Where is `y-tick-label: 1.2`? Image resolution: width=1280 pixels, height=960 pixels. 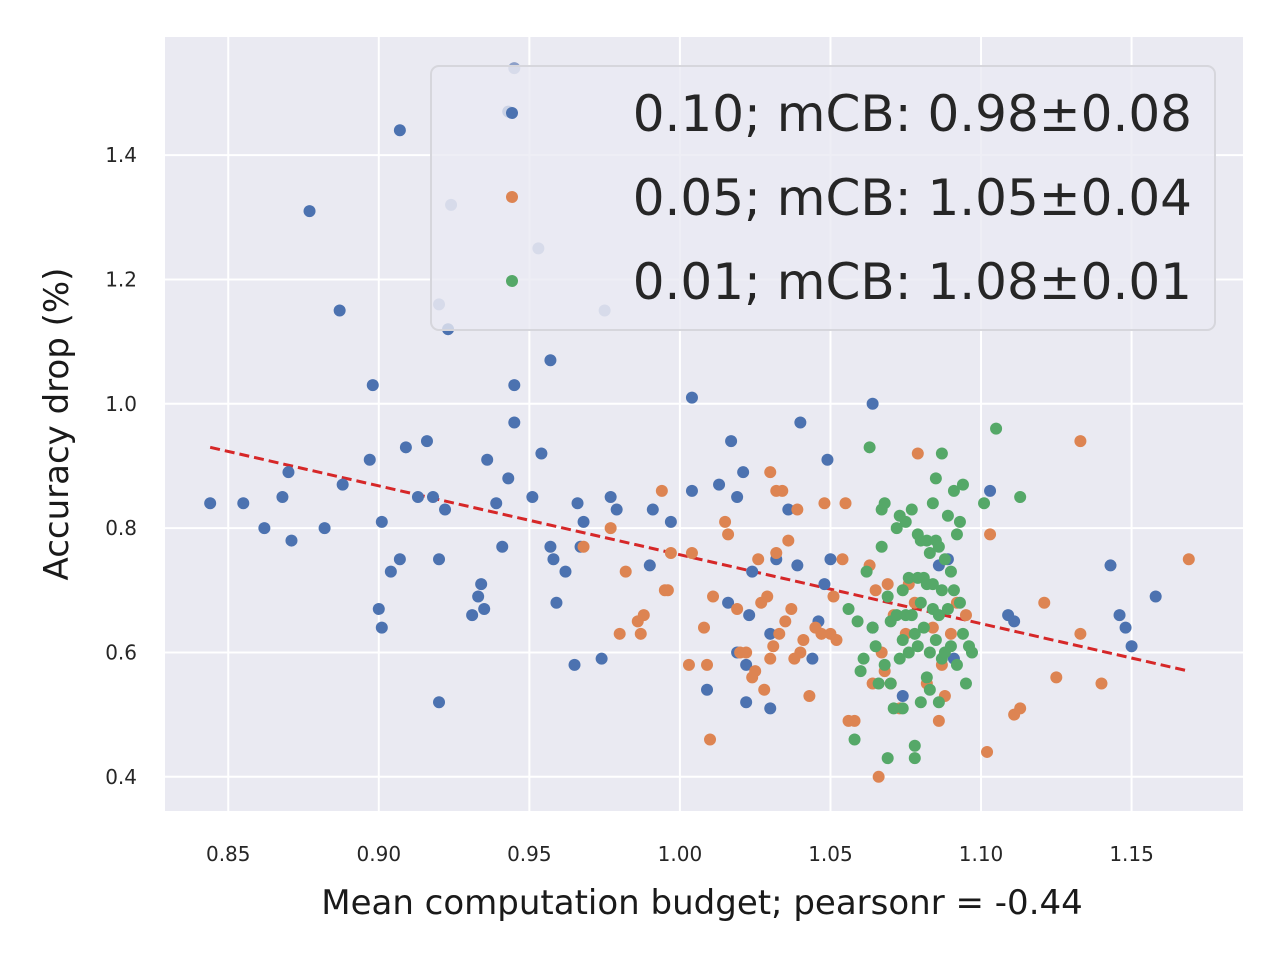 y-tick-label: 1.2 is located at coordinates (121, 279).